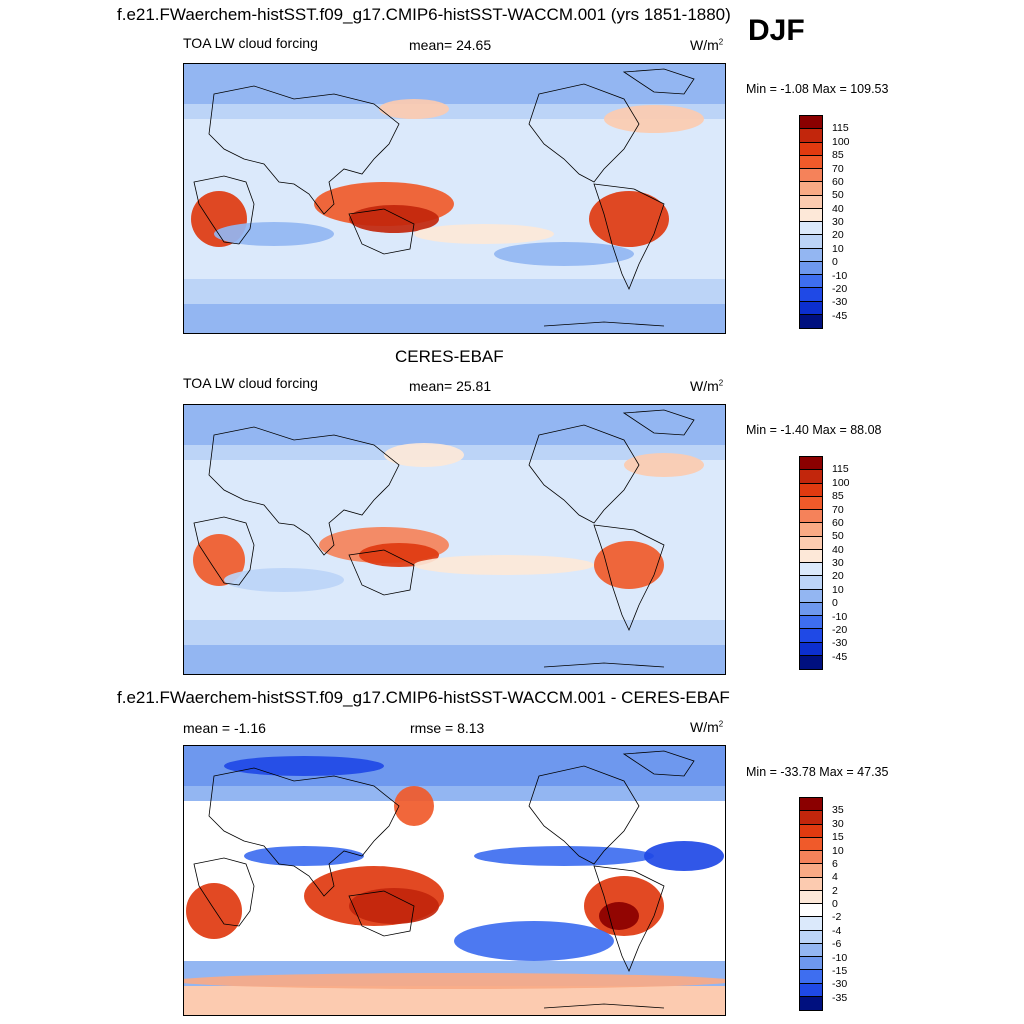 Image resolution: width=1024 pixels, height=1024 pixels. What do you see at coordinates (447, 728) in the screenshot?
I see `panel3-rmse-label: rmse = 8.13` at bounding box center [447, 728].